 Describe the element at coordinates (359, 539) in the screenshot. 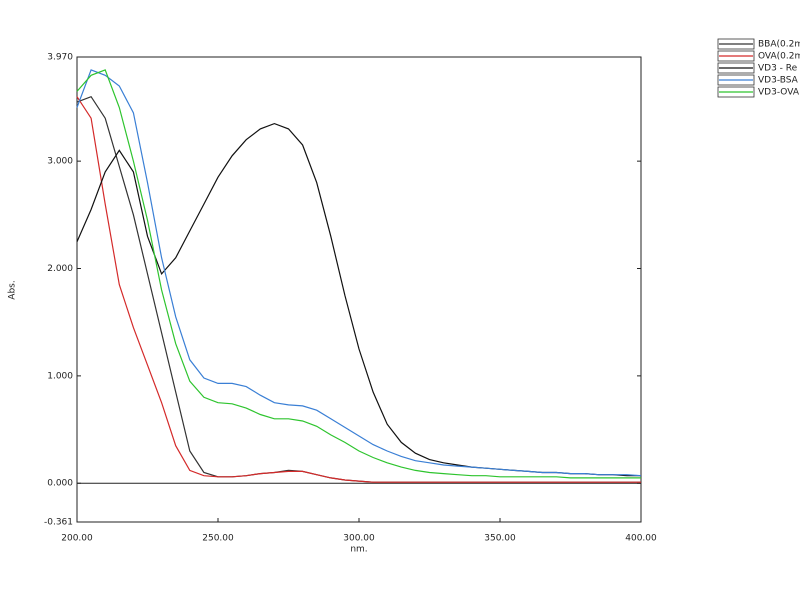

I see `x-tick-label: 300.00` at that location.